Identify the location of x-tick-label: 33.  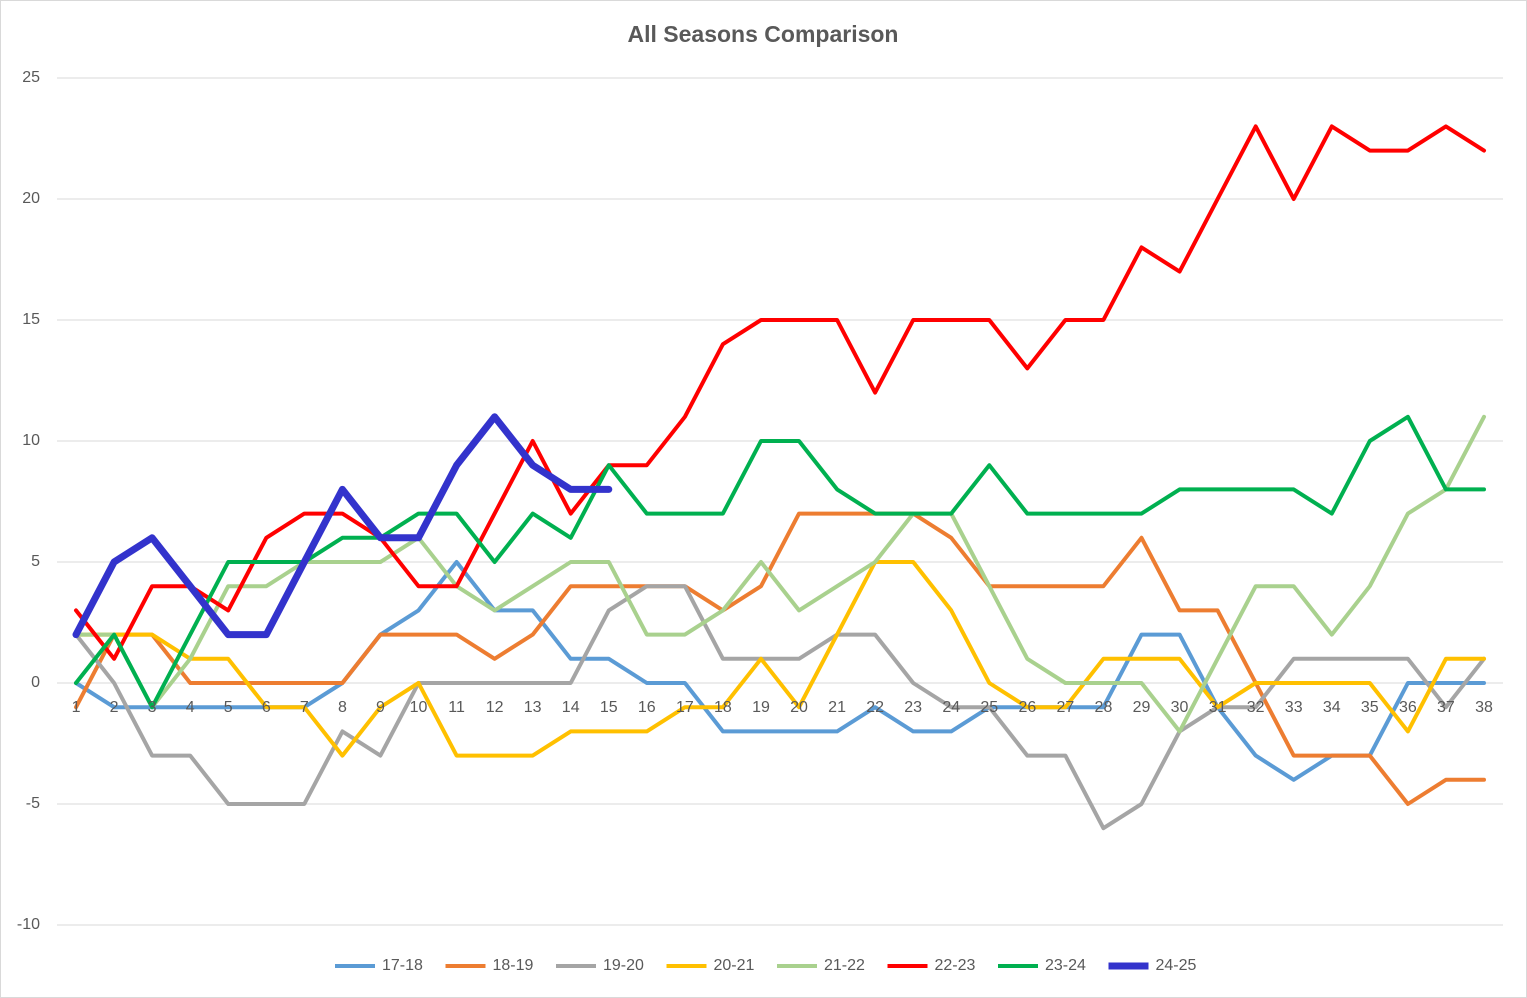
(1294, 707).